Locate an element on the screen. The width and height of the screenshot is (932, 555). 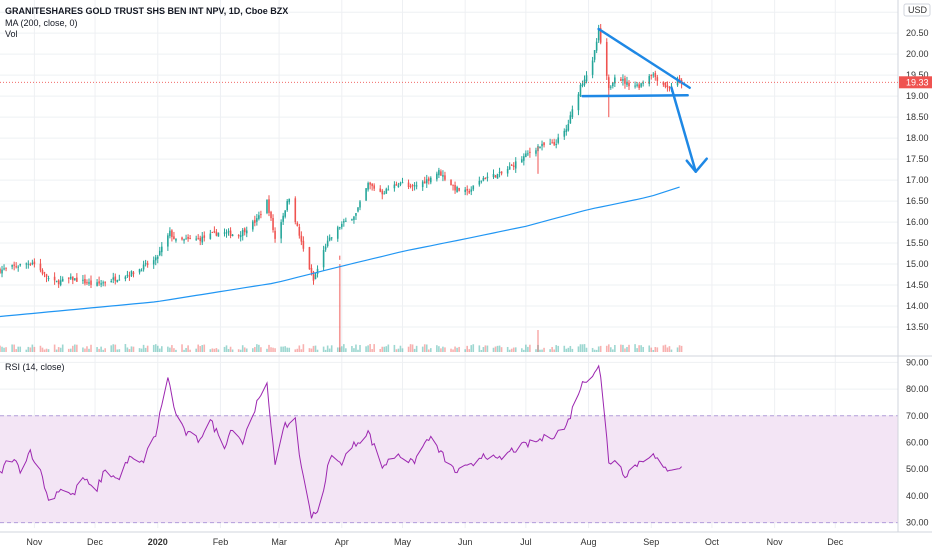
time-tick-label: Jul is located at coordinates (526, 542).